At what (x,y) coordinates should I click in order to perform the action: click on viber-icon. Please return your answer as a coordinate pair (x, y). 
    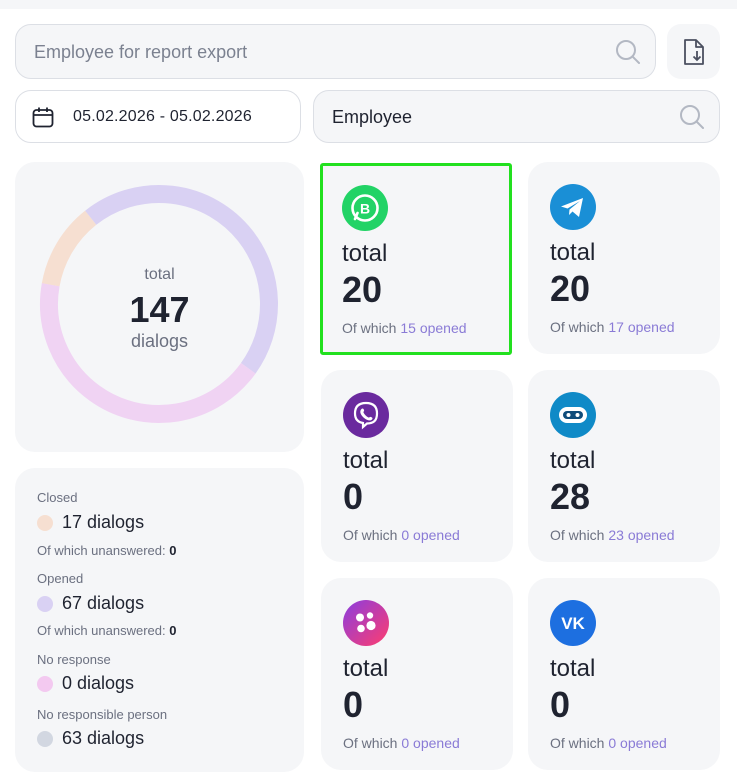
    Looking at the image, I should click on (366, 415).